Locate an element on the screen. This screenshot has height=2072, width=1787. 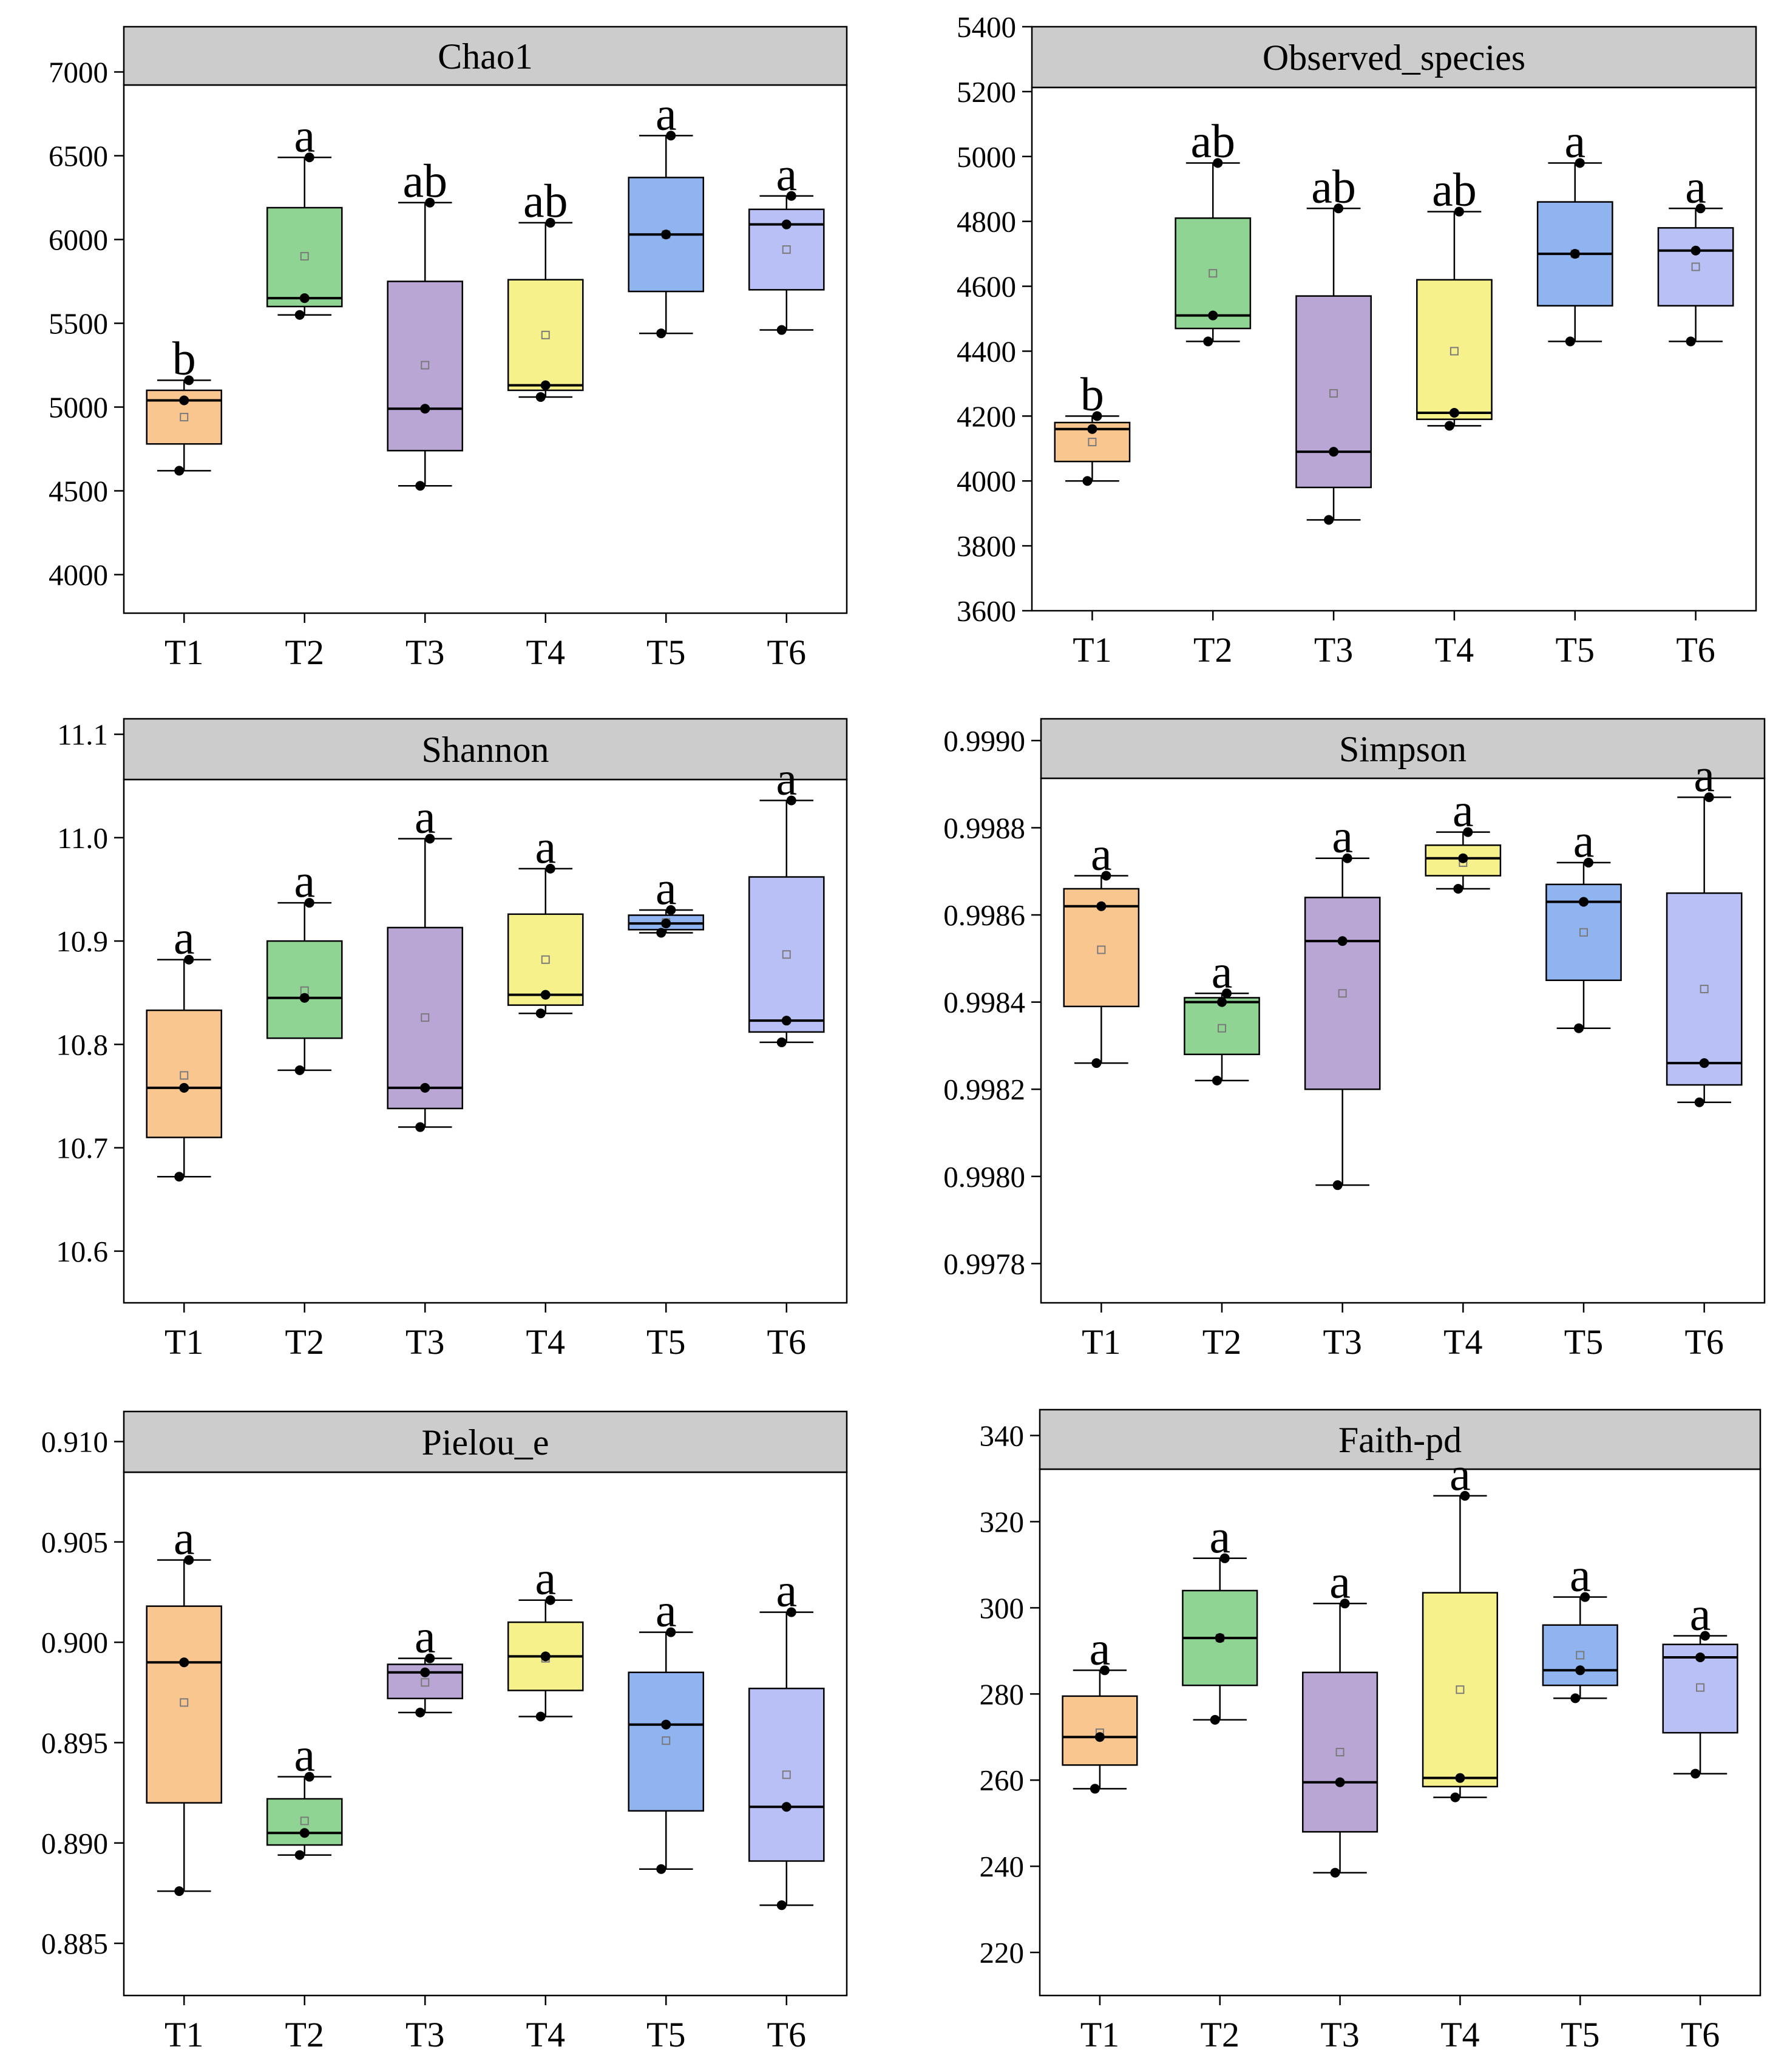
box-T2: a is located at coordinates (304, 1794).